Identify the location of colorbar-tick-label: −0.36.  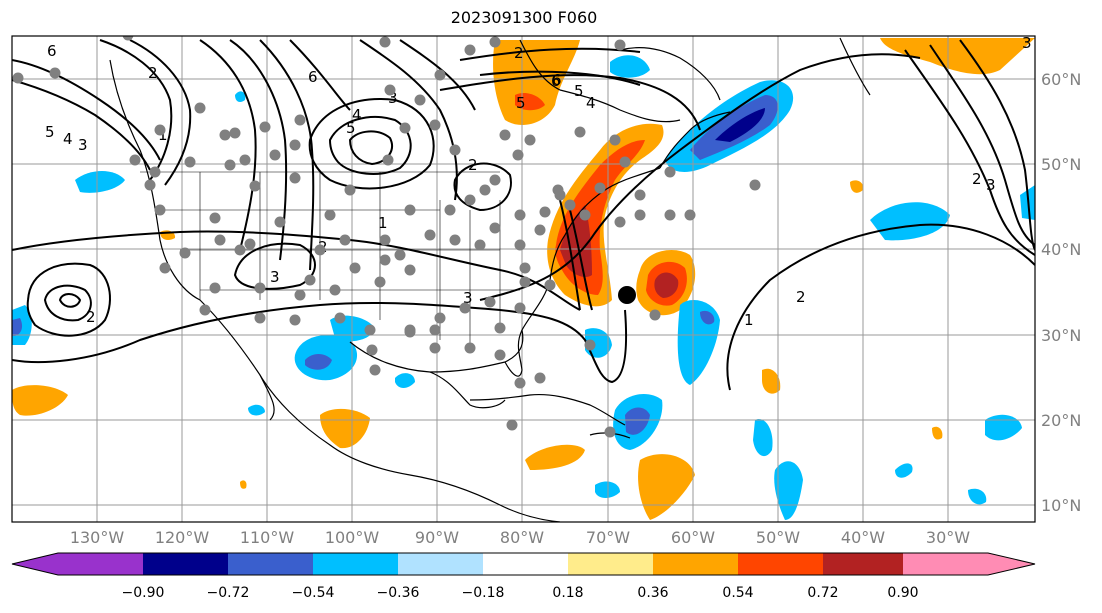
(398, 593).